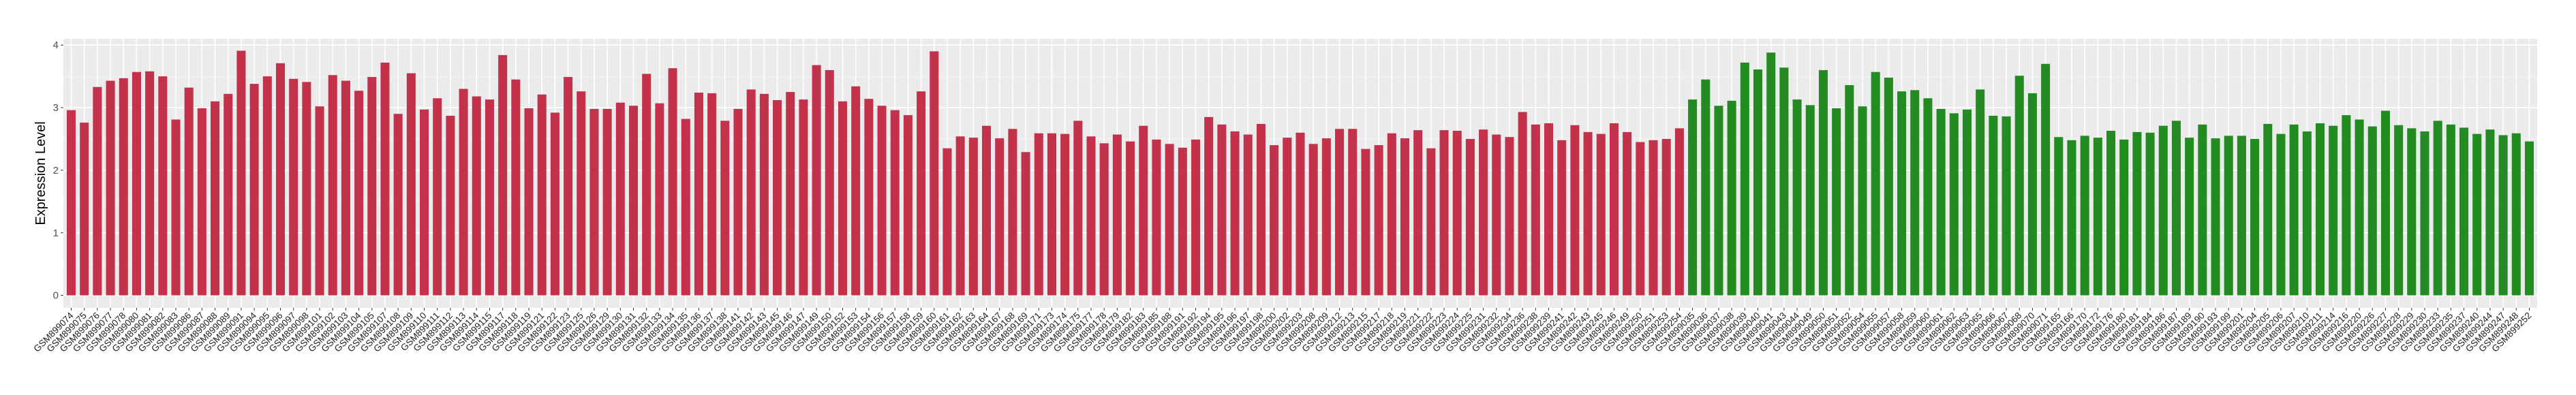 The width and height of the screenshot is (2576, 395). Describe the element at coordinates (1731, 198) in the screenshot. I see `bar-GSM899038` at that location.